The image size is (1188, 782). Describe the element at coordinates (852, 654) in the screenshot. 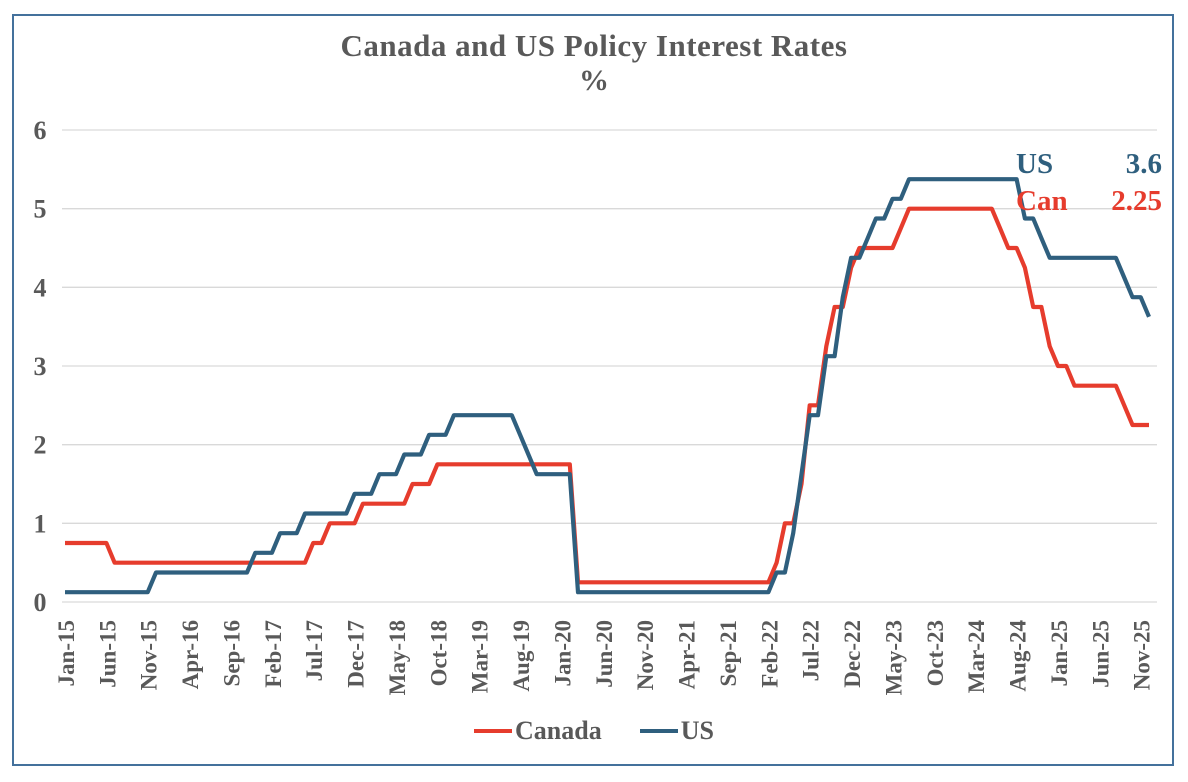

I see `x-axis-tick-label: Dec-22` at that location.